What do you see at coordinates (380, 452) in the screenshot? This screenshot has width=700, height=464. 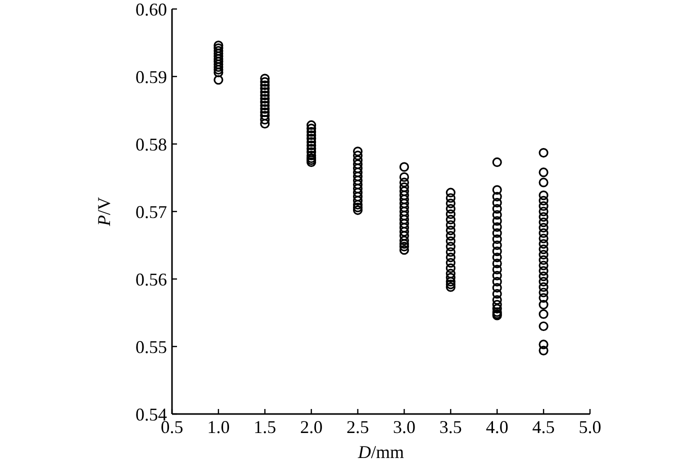 I see `x-axis-title: D/mm` at bounding box center [380, 452].